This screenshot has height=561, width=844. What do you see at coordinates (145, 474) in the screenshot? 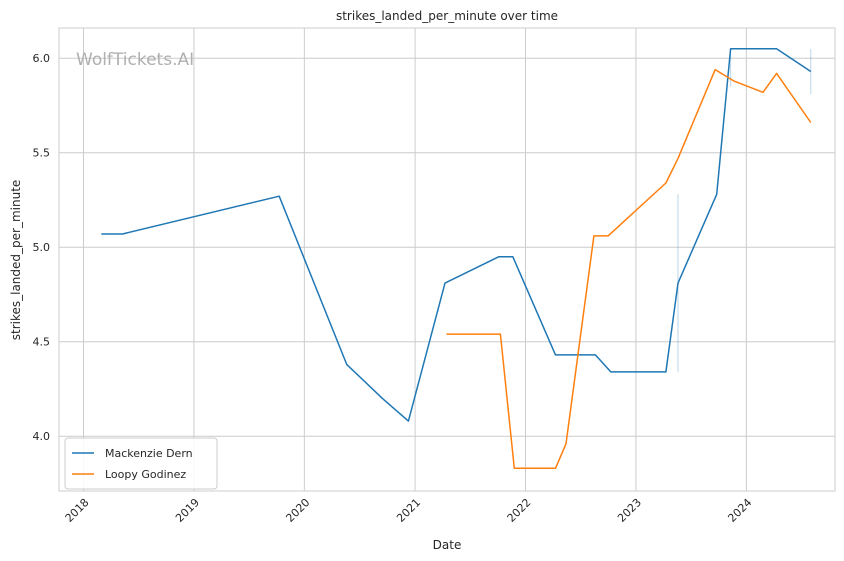
I see `legend-entry: Loopy Godinez` at bounding box center [145, 474].